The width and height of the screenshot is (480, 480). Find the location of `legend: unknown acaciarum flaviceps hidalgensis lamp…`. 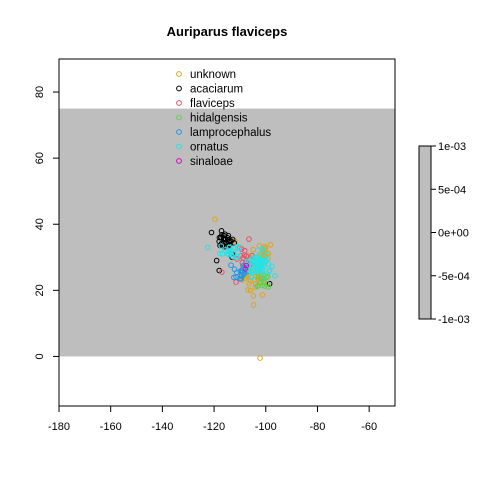

legend: unknown acaciarum flaviceps hidalgensis lamp… is located at coordinates (223, 118).